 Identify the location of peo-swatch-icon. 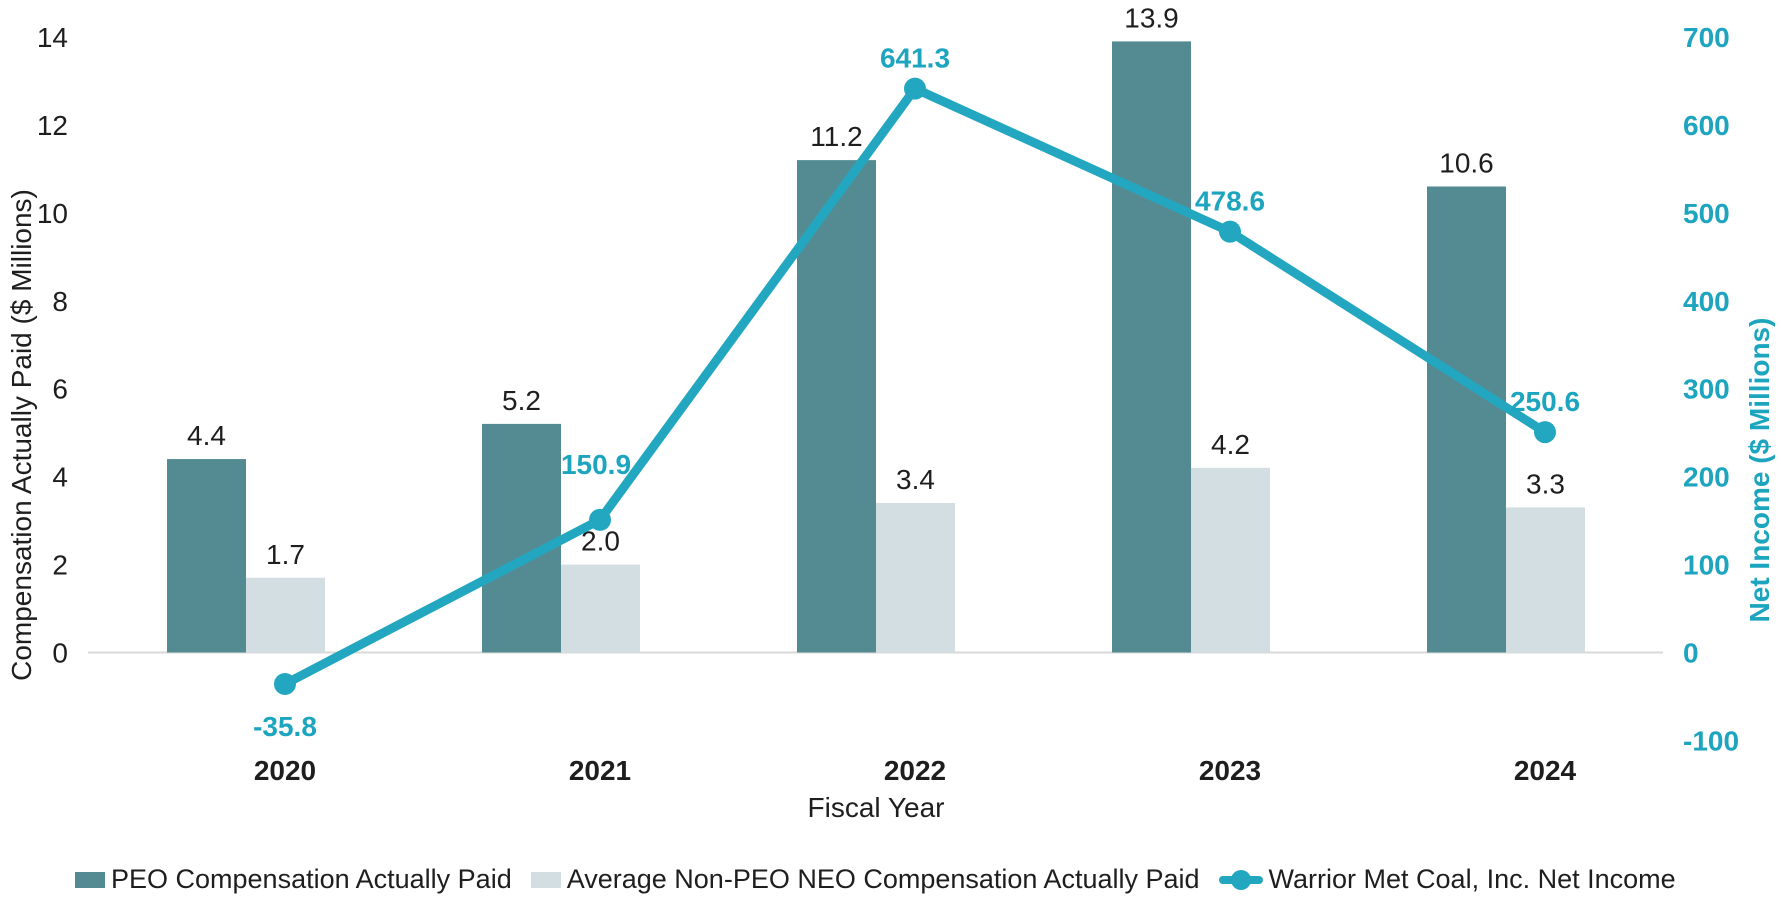
(90, 879).